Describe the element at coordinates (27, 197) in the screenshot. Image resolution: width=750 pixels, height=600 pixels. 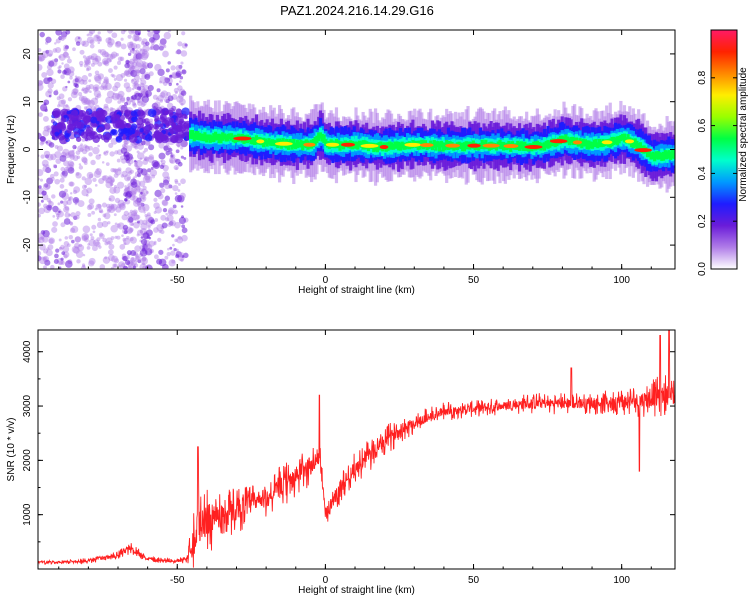
I see `y-tick-label: -10` at that location.